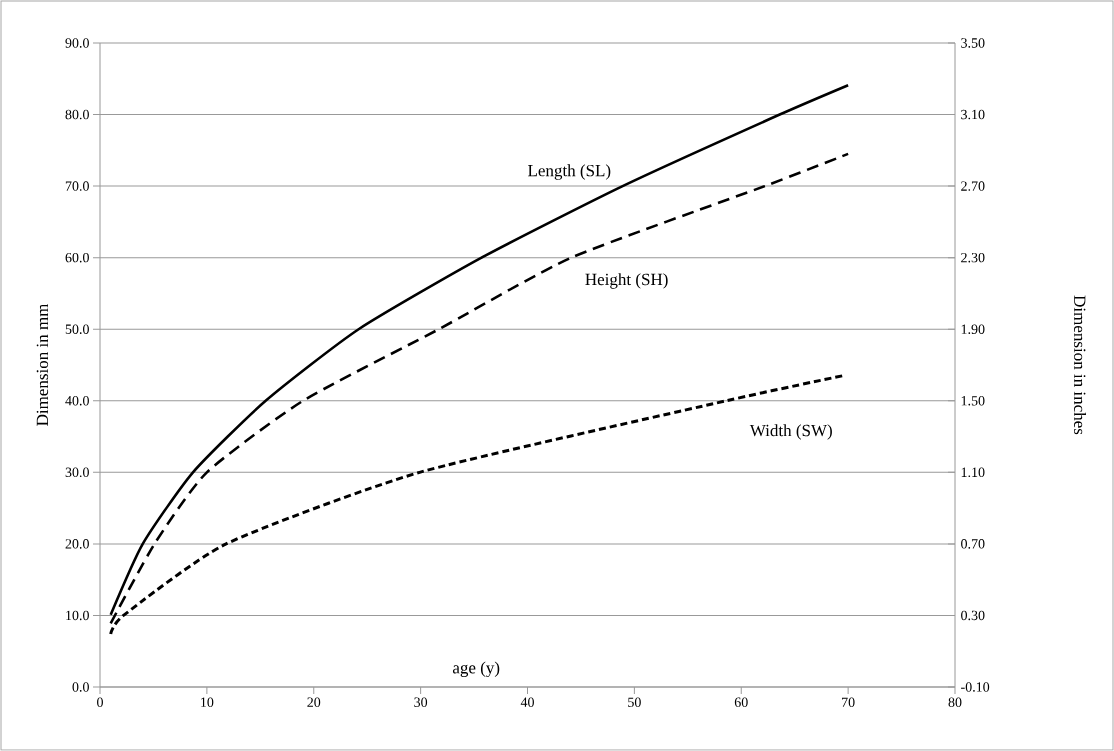  I want to click on series-label: Width (SW), so click(790, 432).